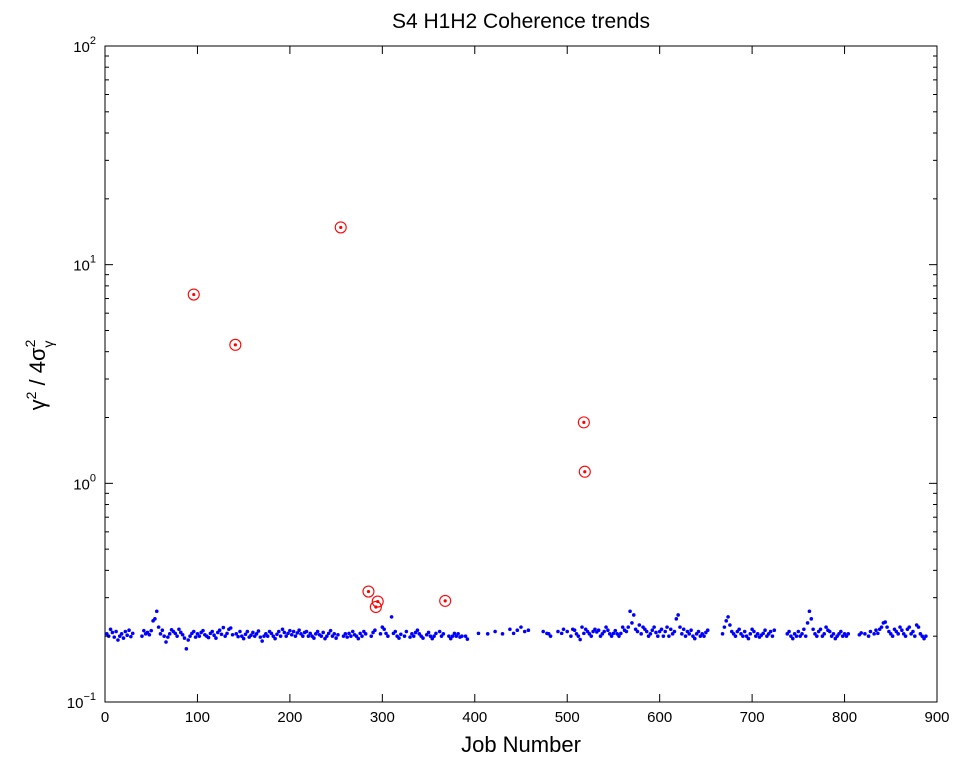  Describe the element at coordinates (567, 717) in the screenshot. I see `x-tick-label: 500` at that location.